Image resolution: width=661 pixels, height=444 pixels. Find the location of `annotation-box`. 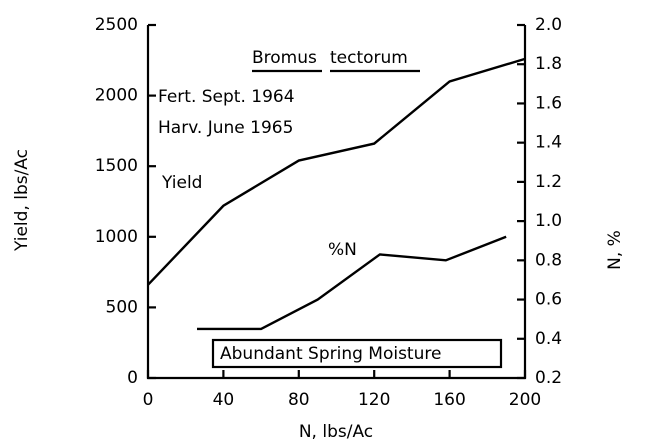

annotation-box is located at coordinates (357, 353).